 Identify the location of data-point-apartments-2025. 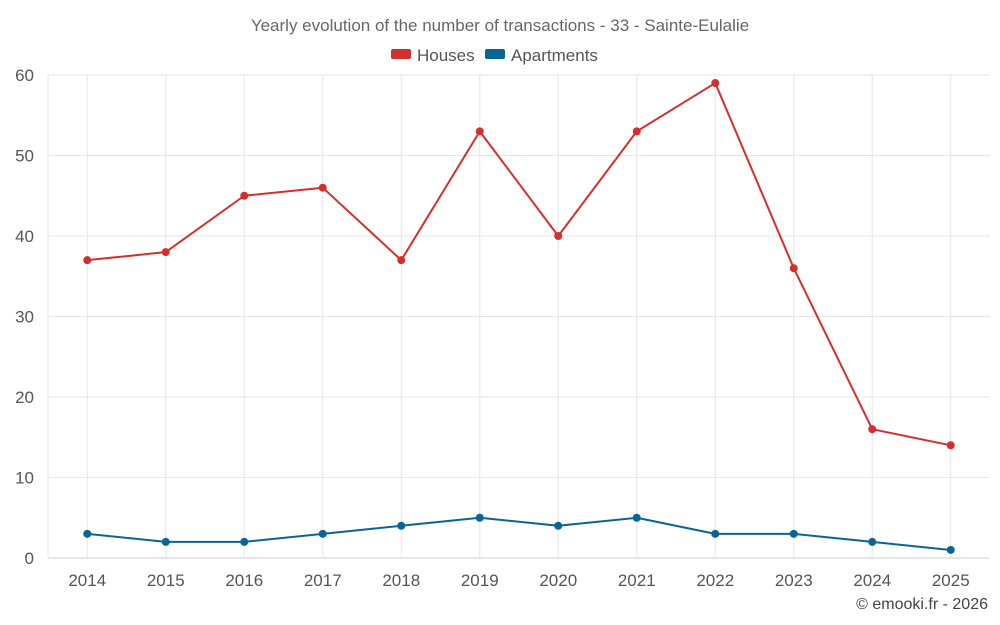
(950, 549).